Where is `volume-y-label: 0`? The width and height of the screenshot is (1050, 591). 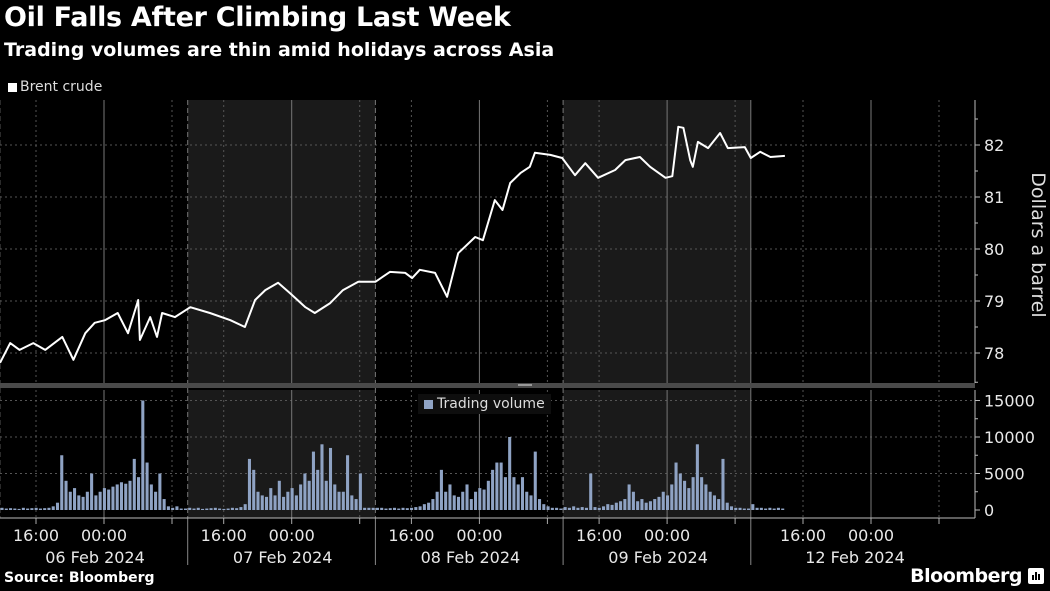
volume-y-label: 0 is located at coordinates (989, 510).